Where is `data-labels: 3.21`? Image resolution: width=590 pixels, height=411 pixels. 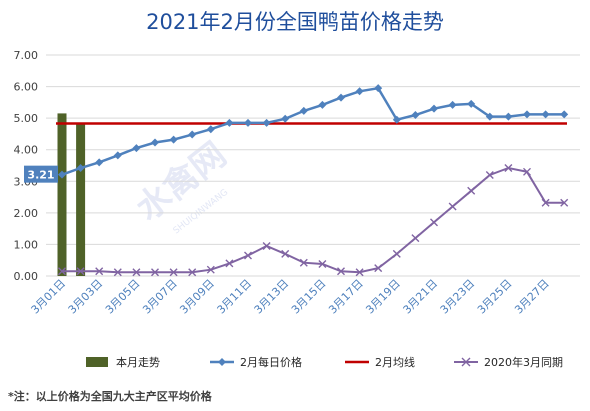 data-labels: 3.21 is located at coordinates (41, 174).